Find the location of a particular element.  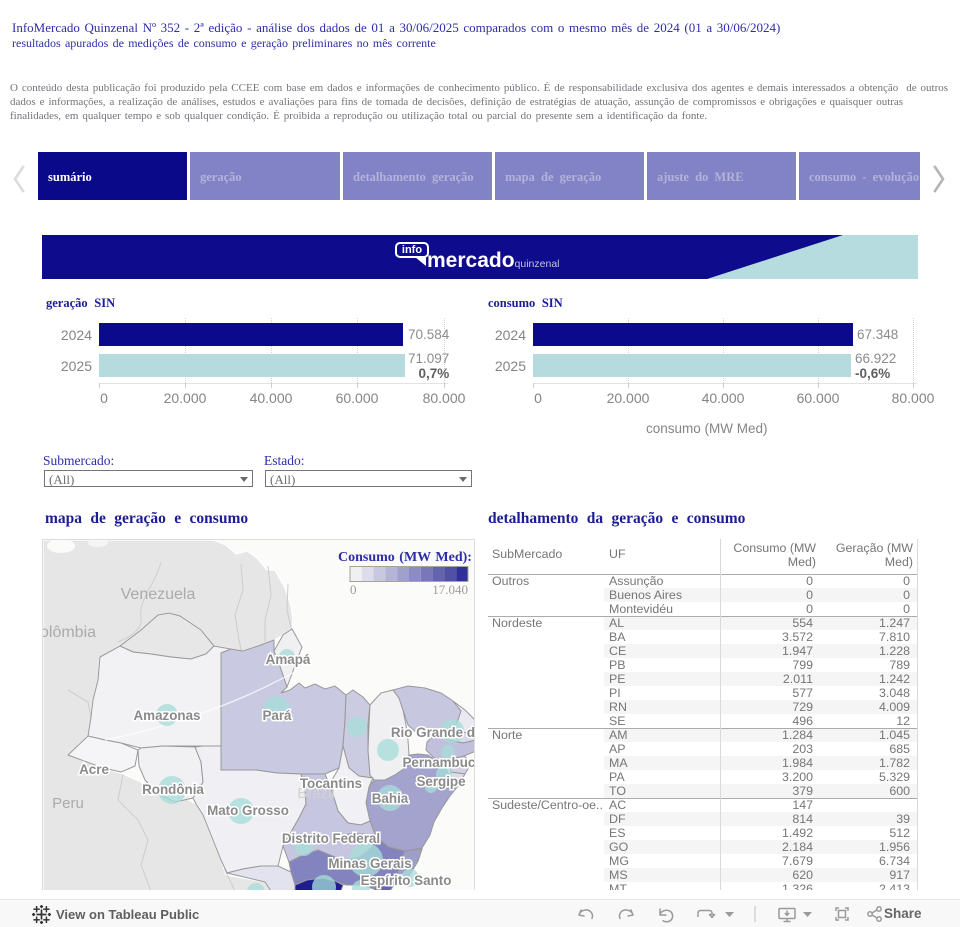

svg-text: Venezuela is located at coordinates (158, 594).